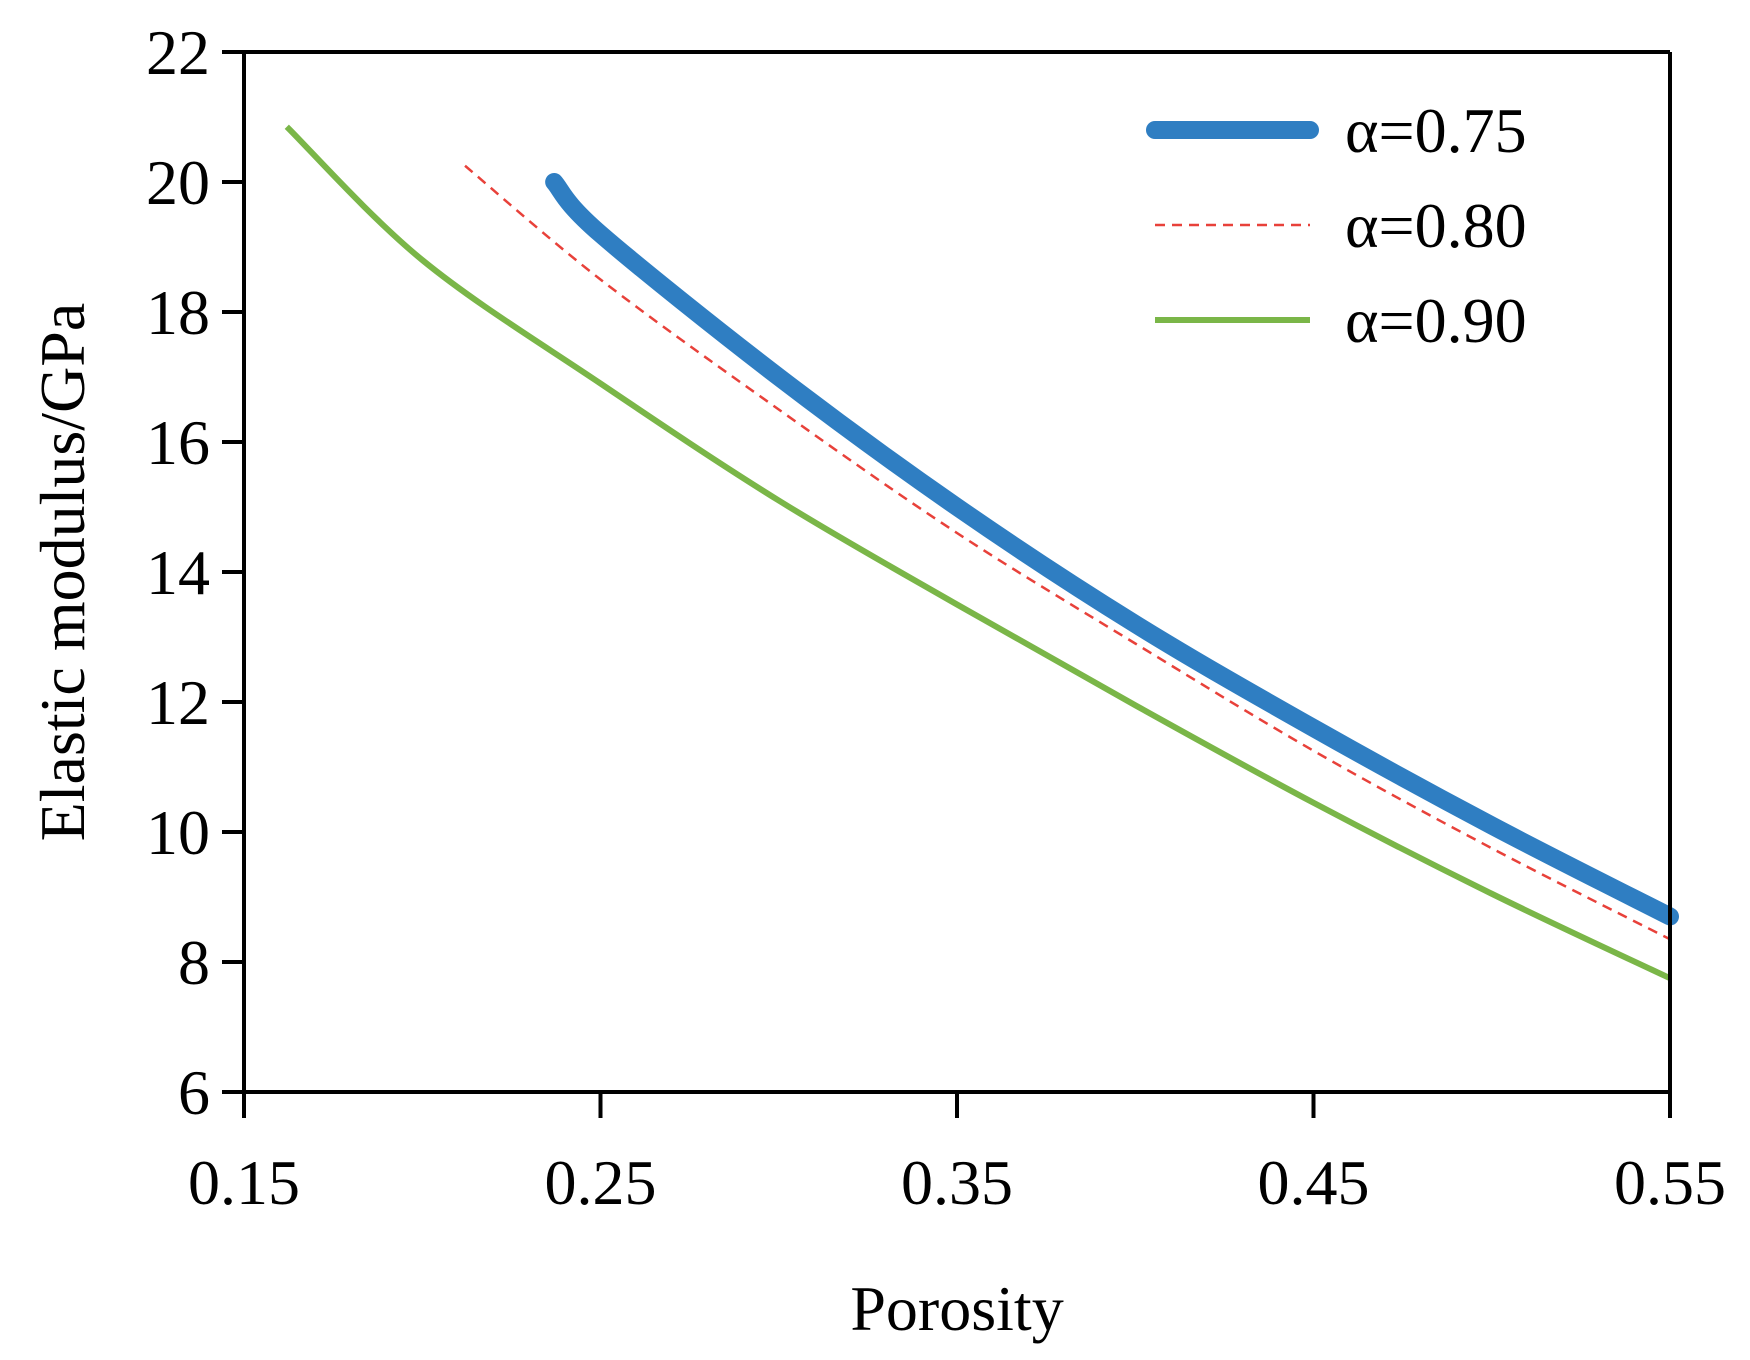 This screenshot has width=1750, height=1360. I want to click on y-tick-label: 18, so click(178, 312).